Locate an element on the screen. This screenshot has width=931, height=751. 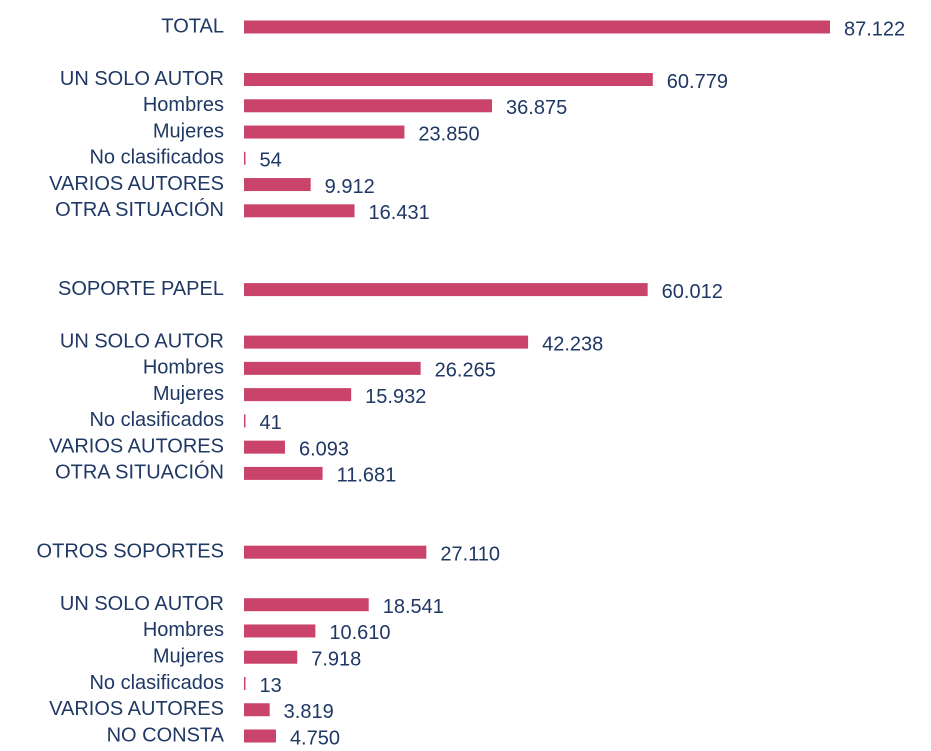
value-label: 26.265 is located at coordinates (465, 371).